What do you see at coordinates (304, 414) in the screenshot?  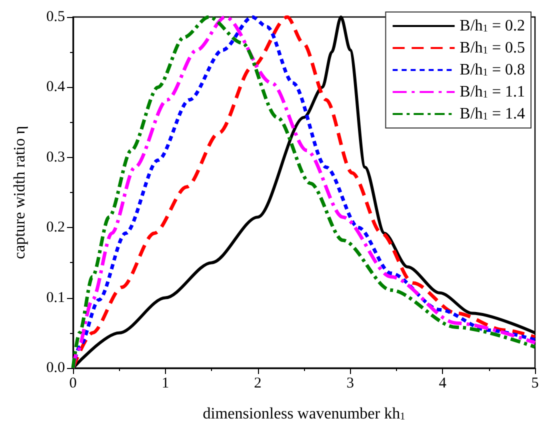 I see `x-axis-title: dimensionless wavenumber kh1` at bounding box center [304, 414].